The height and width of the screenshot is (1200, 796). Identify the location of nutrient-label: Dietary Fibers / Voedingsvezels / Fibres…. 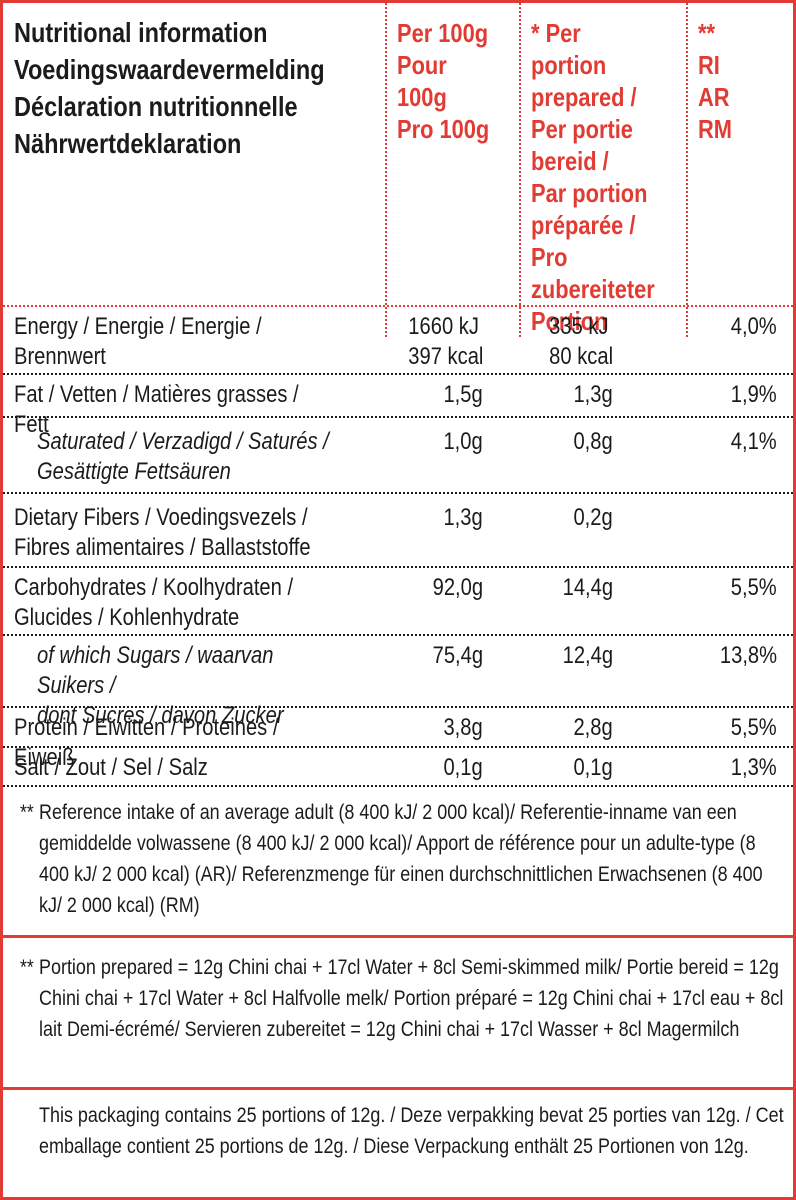
(162, 532).